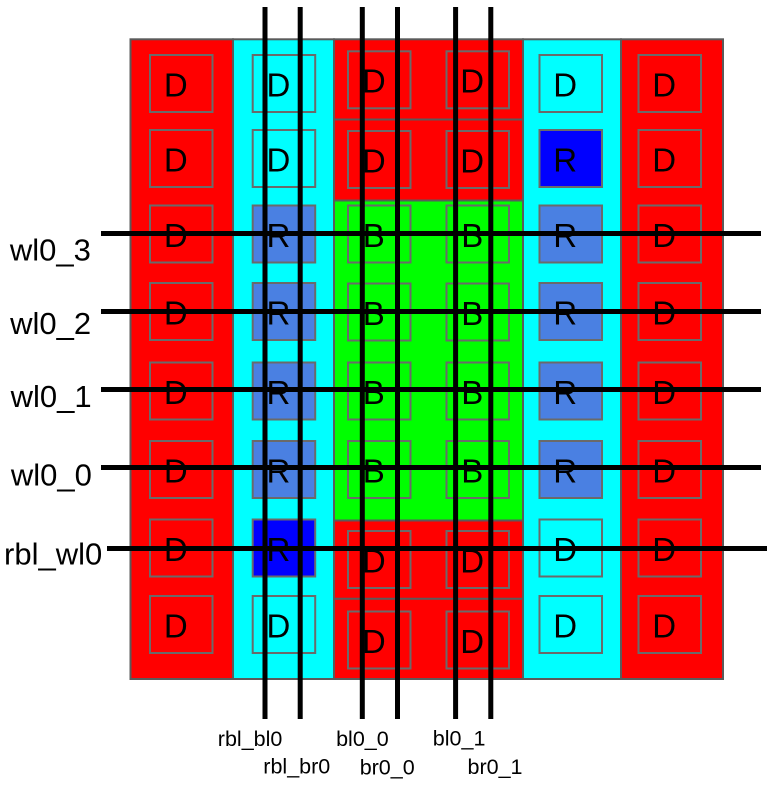  I want to click on svg-text: wl0_0, so click(51, 475).